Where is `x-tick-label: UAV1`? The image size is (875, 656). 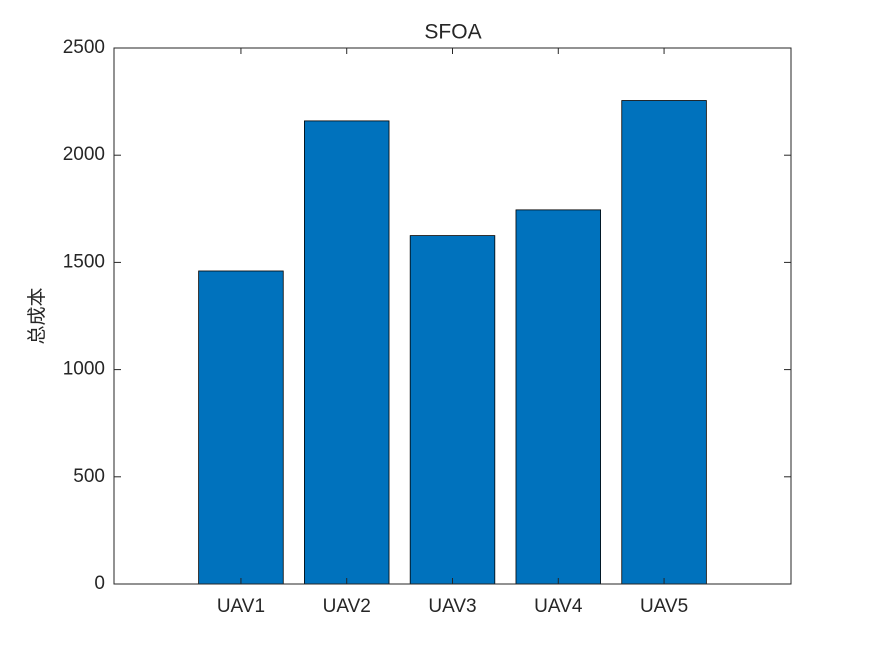
x-tick-label: UAV1 is located at coordinates (241, 606).